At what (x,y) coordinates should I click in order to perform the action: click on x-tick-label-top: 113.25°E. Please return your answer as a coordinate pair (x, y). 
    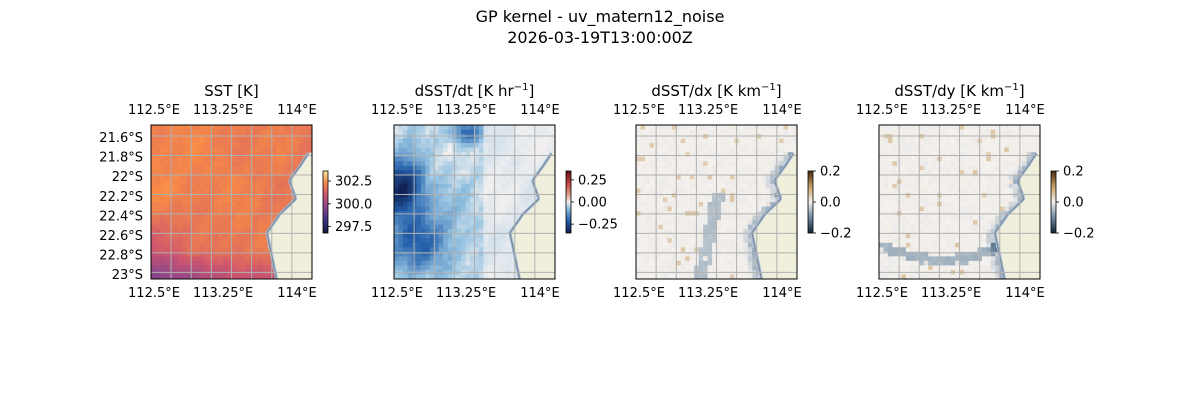
    Looking at the image, I should click on (466, 110).